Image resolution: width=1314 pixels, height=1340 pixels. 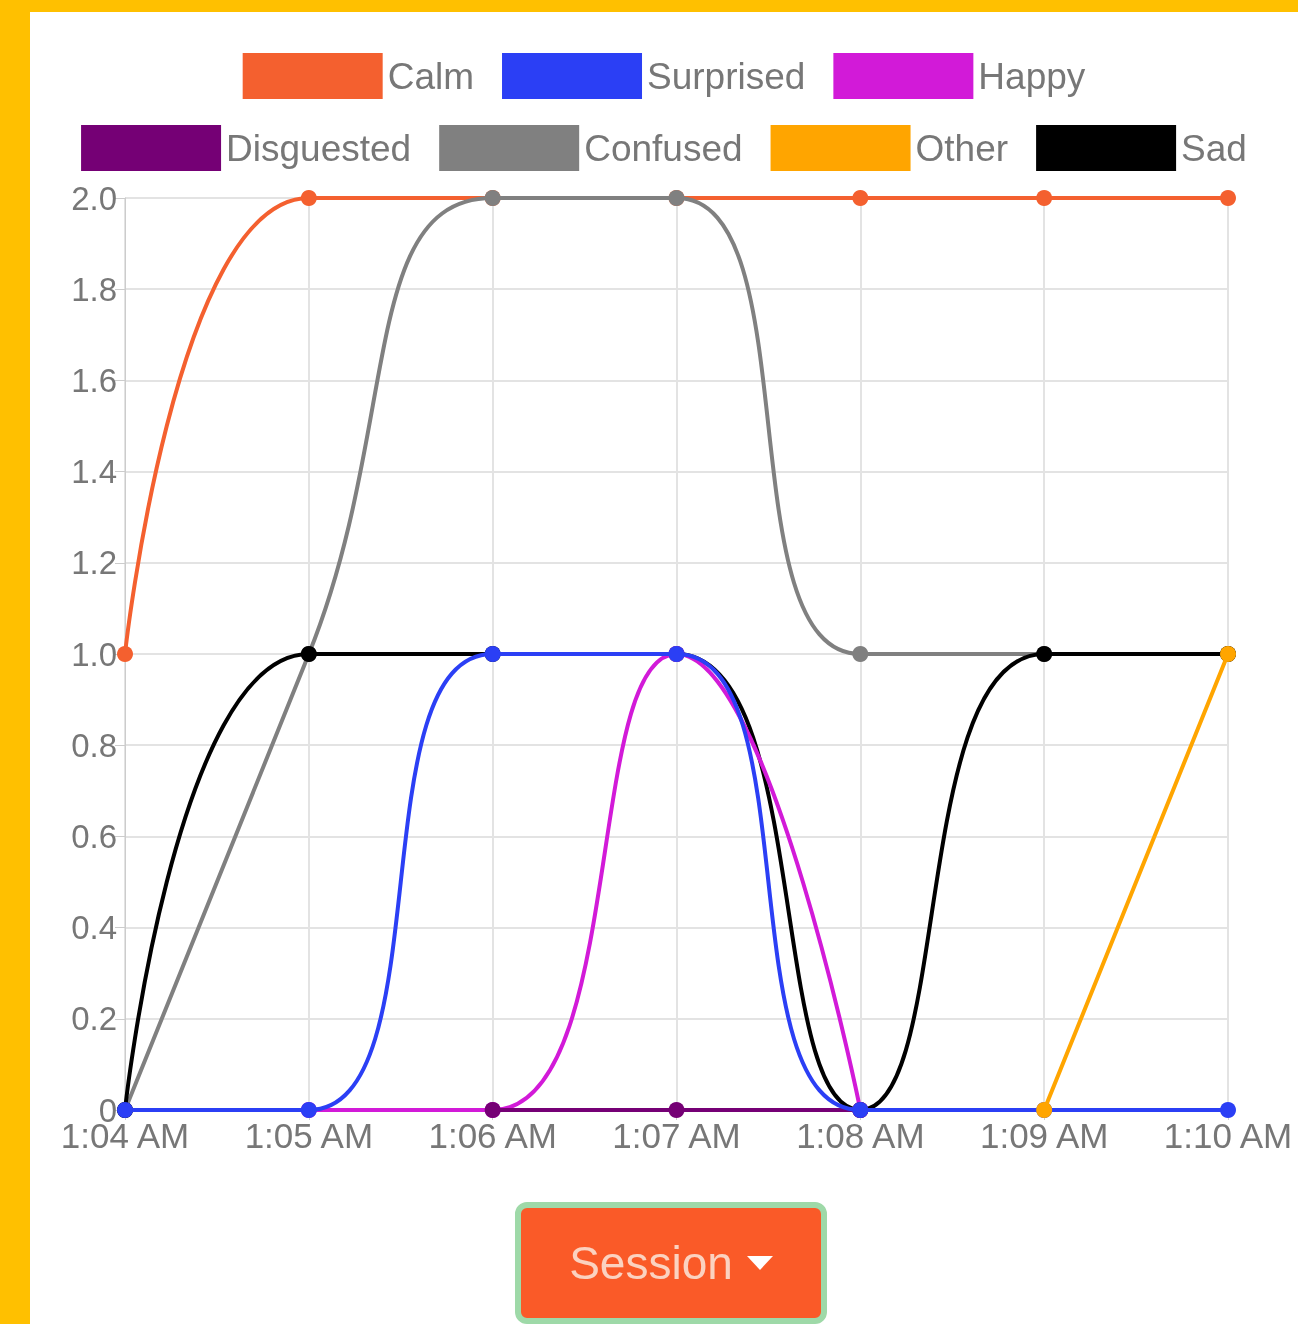 What do you see at coordinates (1032, 76) in the screenshot?
I see `legend-label: Happy` at bounding box center [1032, 76].